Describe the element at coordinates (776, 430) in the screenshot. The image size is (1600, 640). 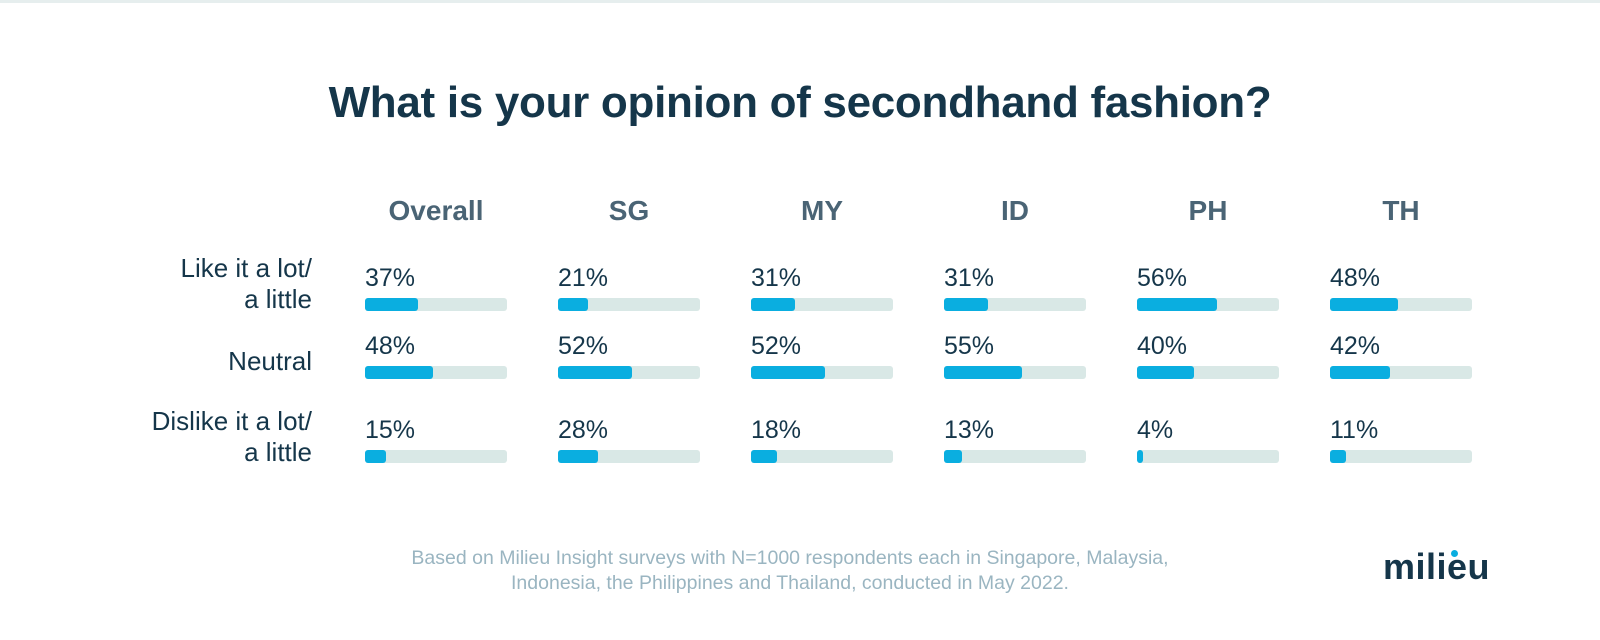
I see `value-label: 18%` at that location.